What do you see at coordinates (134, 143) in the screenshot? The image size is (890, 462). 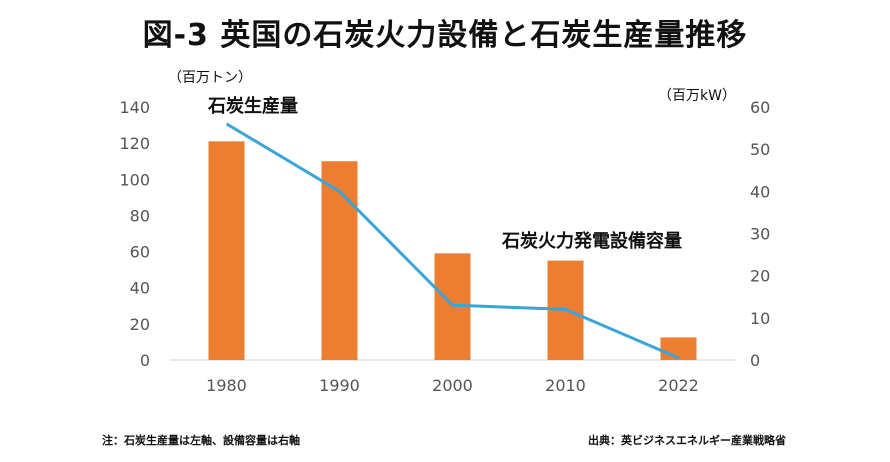 I see `left-tick-label: 120` at bounding box center [134, 143].